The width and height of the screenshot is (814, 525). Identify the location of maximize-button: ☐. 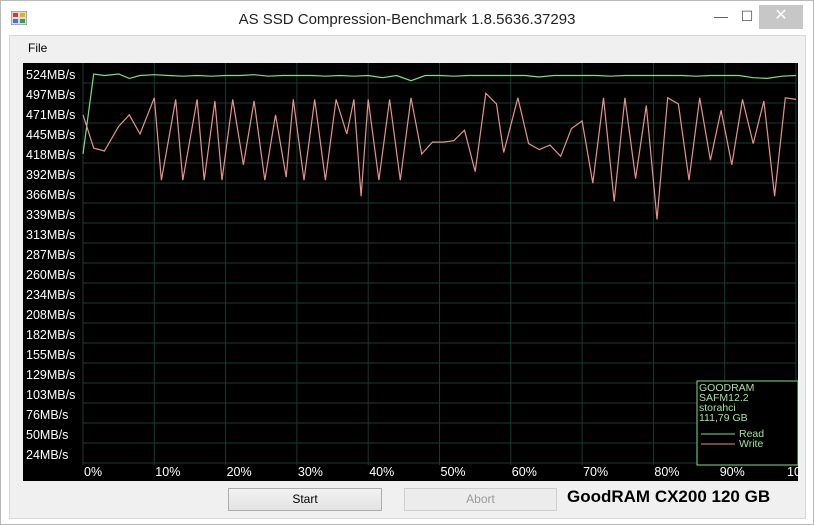
(747, 16).